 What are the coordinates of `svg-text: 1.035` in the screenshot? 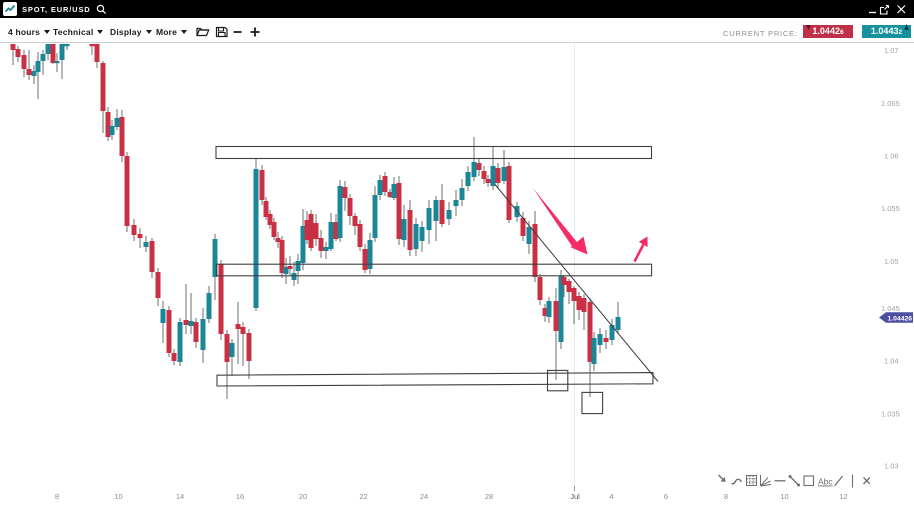 It's located at (890, 413).